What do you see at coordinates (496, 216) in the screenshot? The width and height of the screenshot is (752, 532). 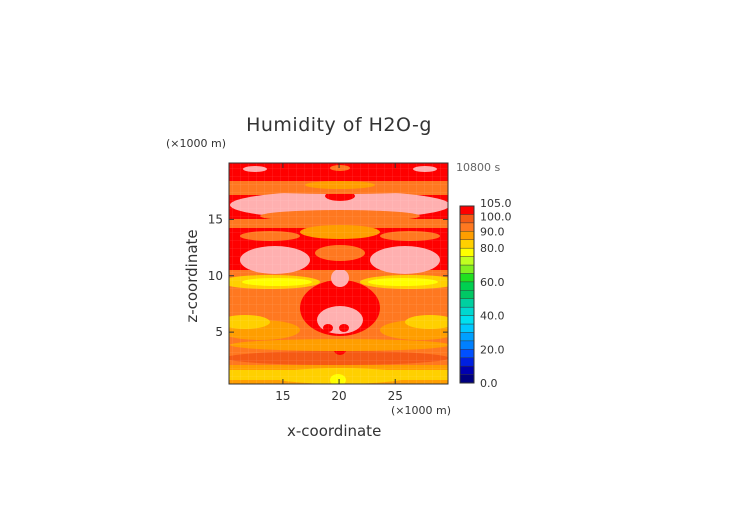 I see `colorbar-tick-label: 100.0` at bounding box center [496, 216].